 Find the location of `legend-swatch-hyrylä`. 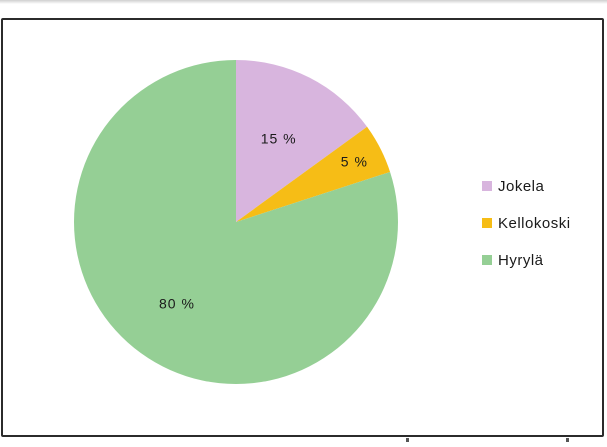

legend-swatch-hyrylä is located at coordinates (487, 260).